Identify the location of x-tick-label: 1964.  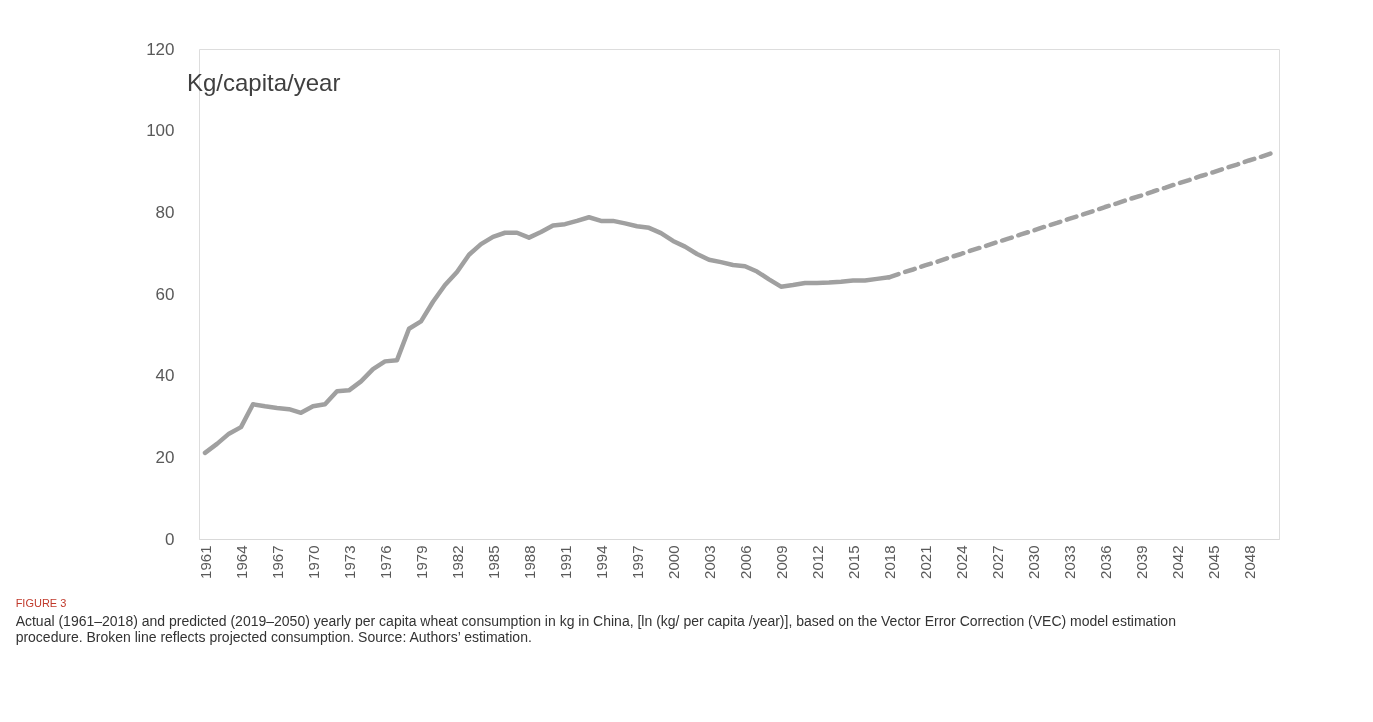
(241, 562).